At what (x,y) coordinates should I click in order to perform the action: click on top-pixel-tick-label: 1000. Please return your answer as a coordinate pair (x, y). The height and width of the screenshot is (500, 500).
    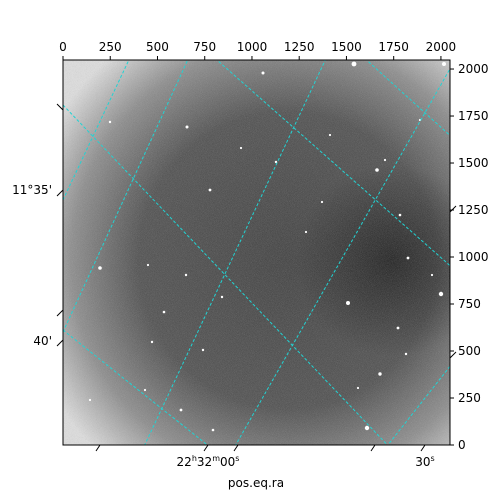
    Looking at the image, I should click on (252, 47).